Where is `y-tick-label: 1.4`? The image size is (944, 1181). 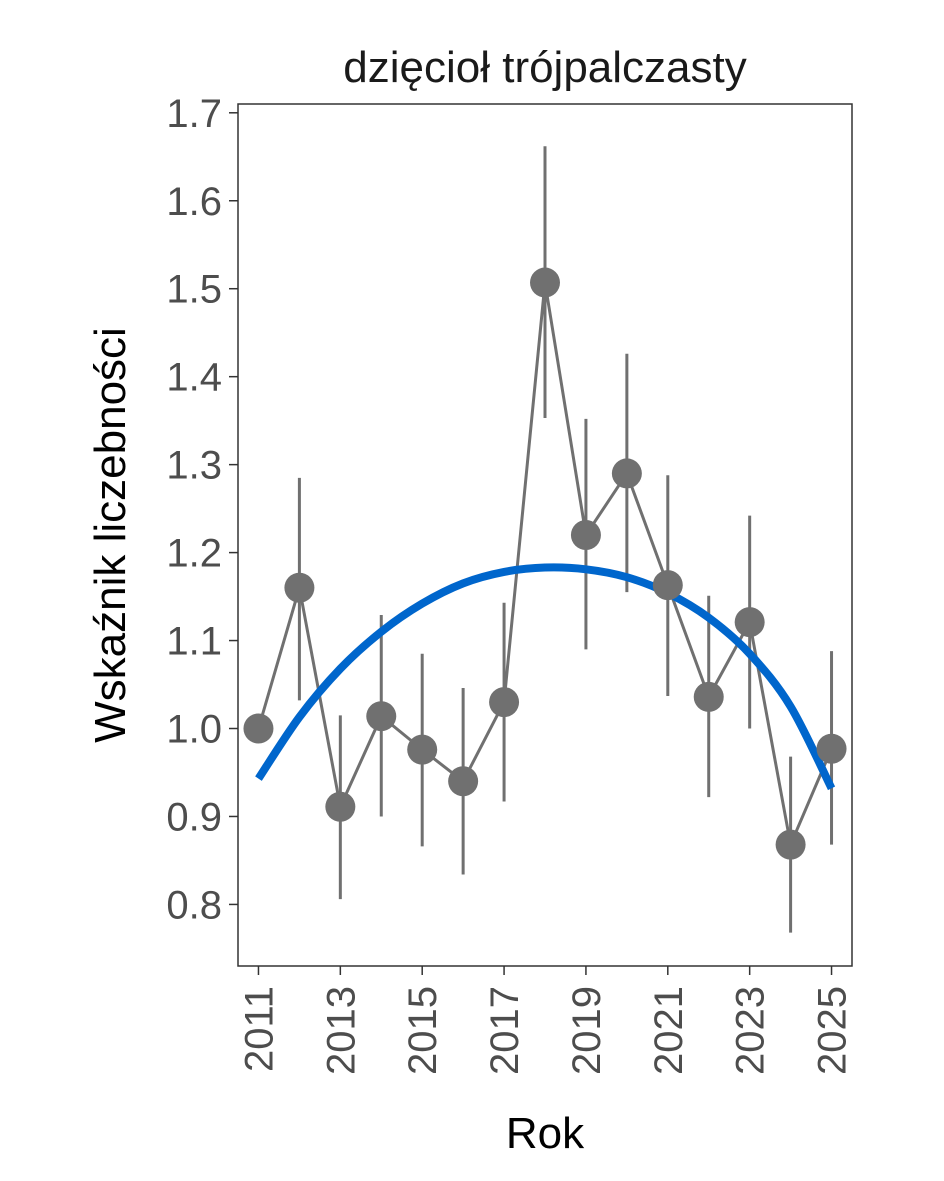
y-tick-label: 1.4 is located at coordinates (194, 378).